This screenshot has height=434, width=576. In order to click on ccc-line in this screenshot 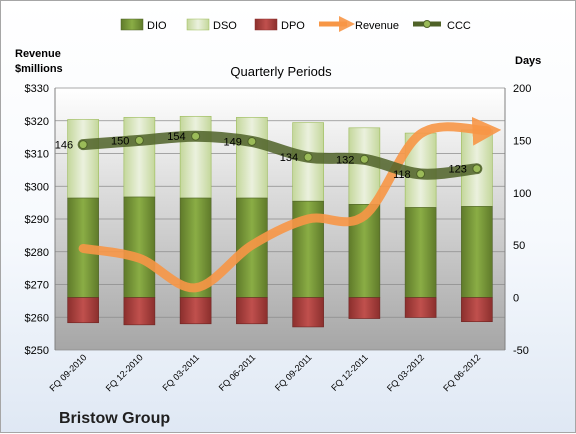, I will do `click(280, 155)`.